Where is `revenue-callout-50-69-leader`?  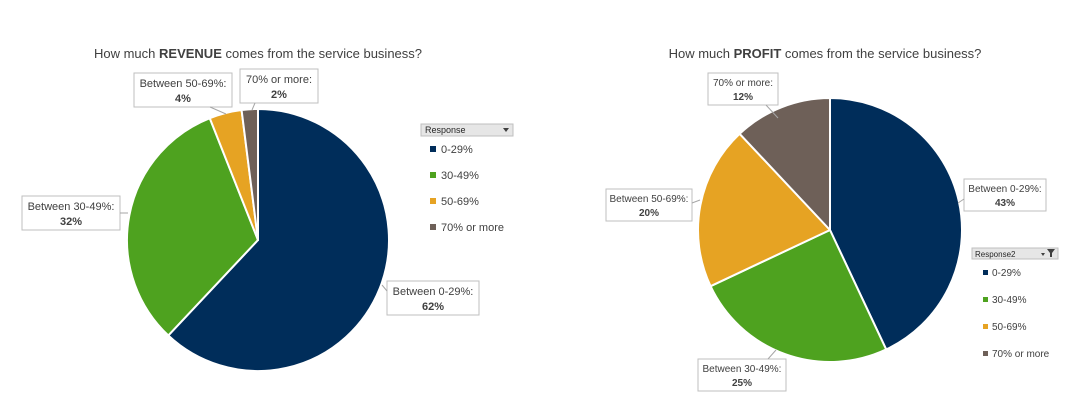
revenue-callout-50-69-leader is located at coordinates (218, 110).